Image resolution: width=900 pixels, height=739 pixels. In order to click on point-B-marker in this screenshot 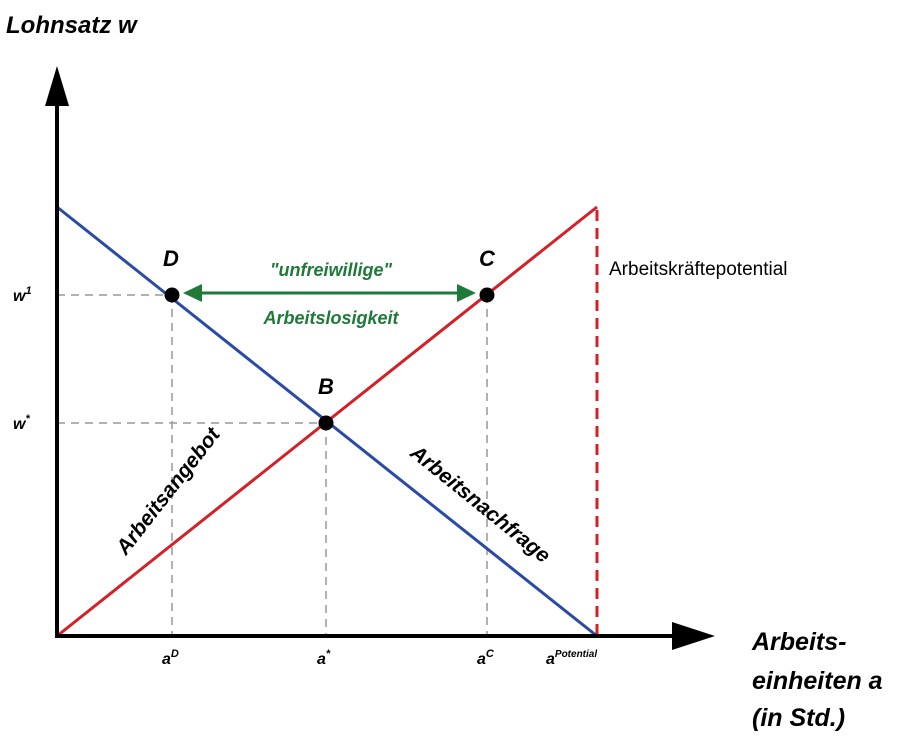, I will do `click(326, 423)`.